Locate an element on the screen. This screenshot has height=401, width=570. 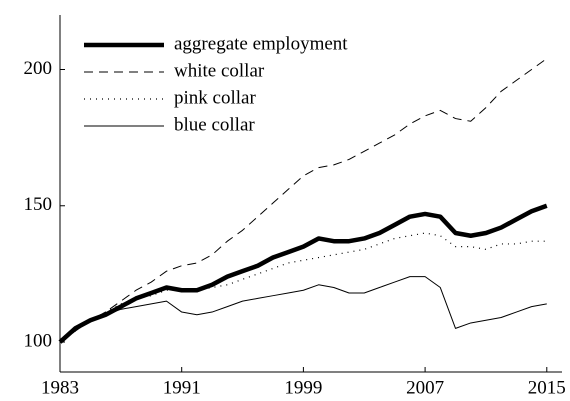
series-line is located at coordinates (303, 309).